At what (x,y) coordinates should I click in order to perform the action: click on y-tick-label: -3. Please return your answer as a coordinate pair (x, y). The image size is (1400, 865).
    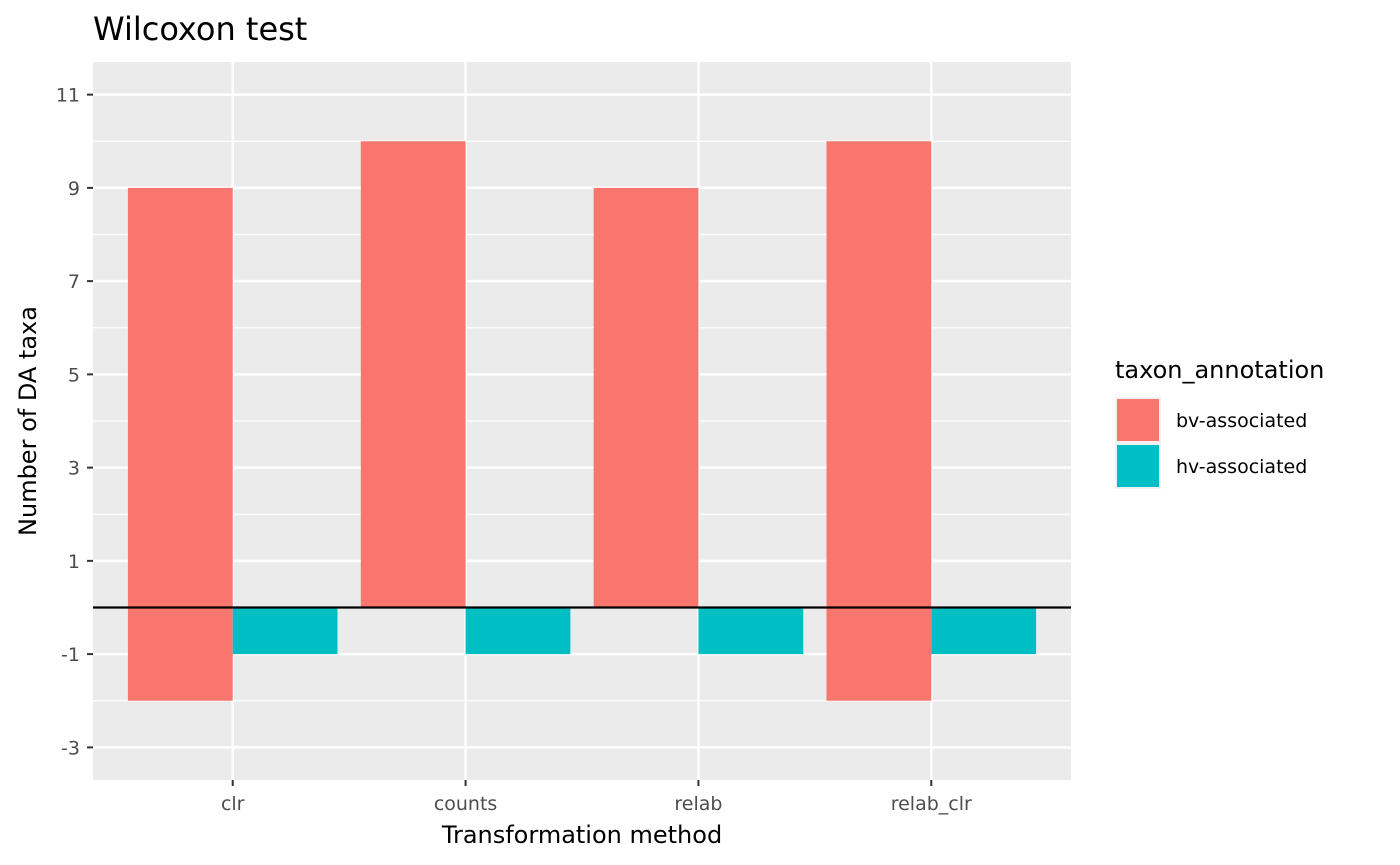
    Looking at the image, I should click on (70, 748).